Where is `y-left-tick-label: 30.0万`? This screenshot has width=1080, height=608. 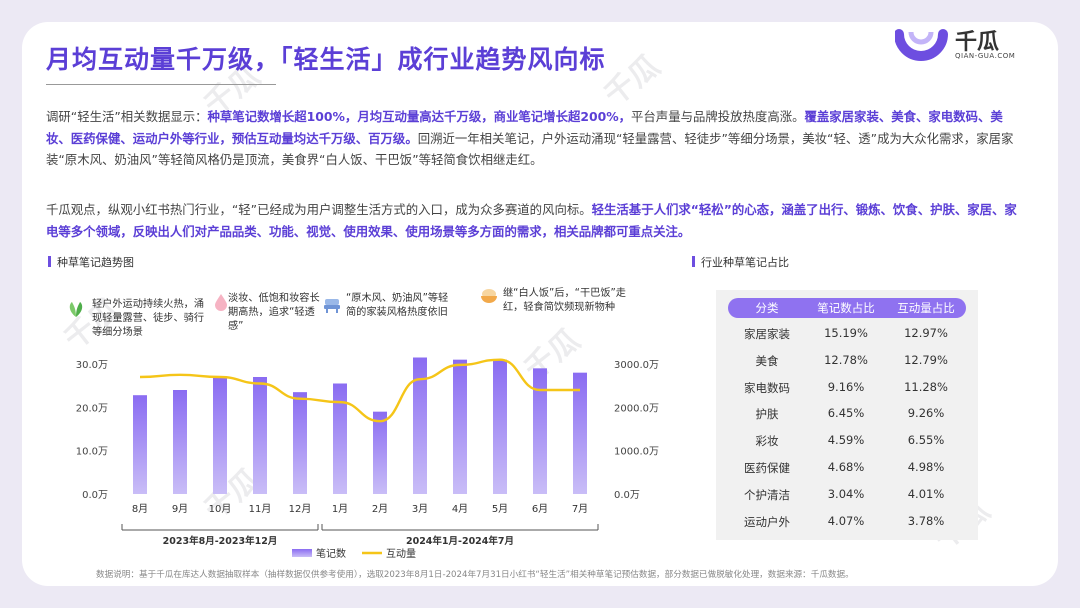
y-left-tick-label: 30.0万 is located at coordinates (92, 365).